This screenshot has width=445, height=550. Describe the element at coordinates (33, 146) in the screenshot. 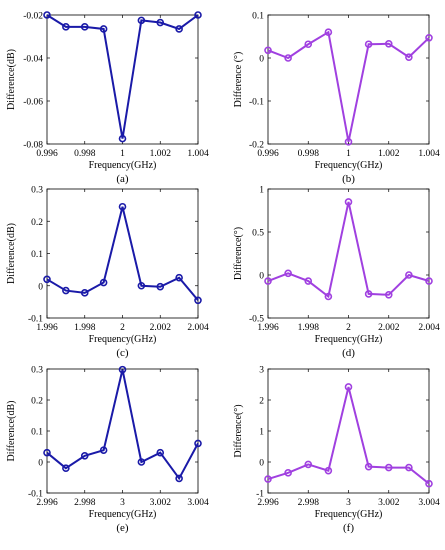

I see `y-tick-label: -0.08` at that location.